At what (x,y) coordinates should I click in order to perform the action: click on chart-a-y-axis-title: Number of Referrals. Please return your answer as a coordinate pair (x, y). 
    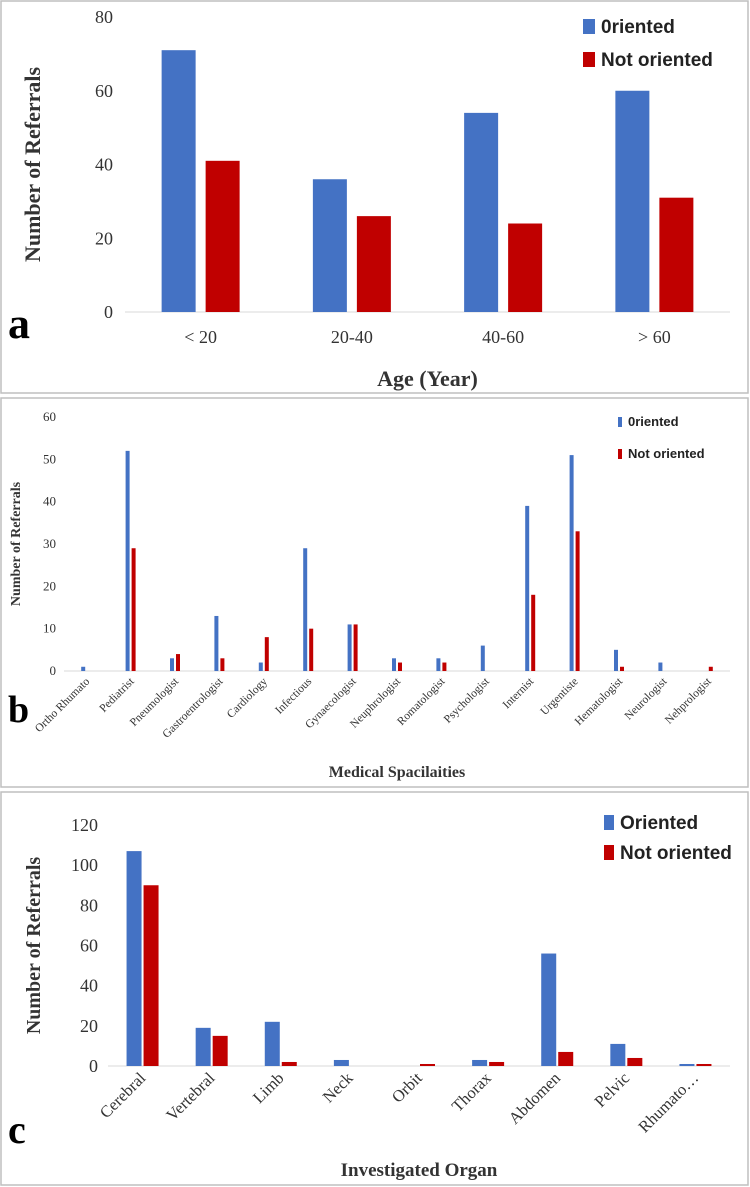
    Looking at the image, I should click on (32, 165).